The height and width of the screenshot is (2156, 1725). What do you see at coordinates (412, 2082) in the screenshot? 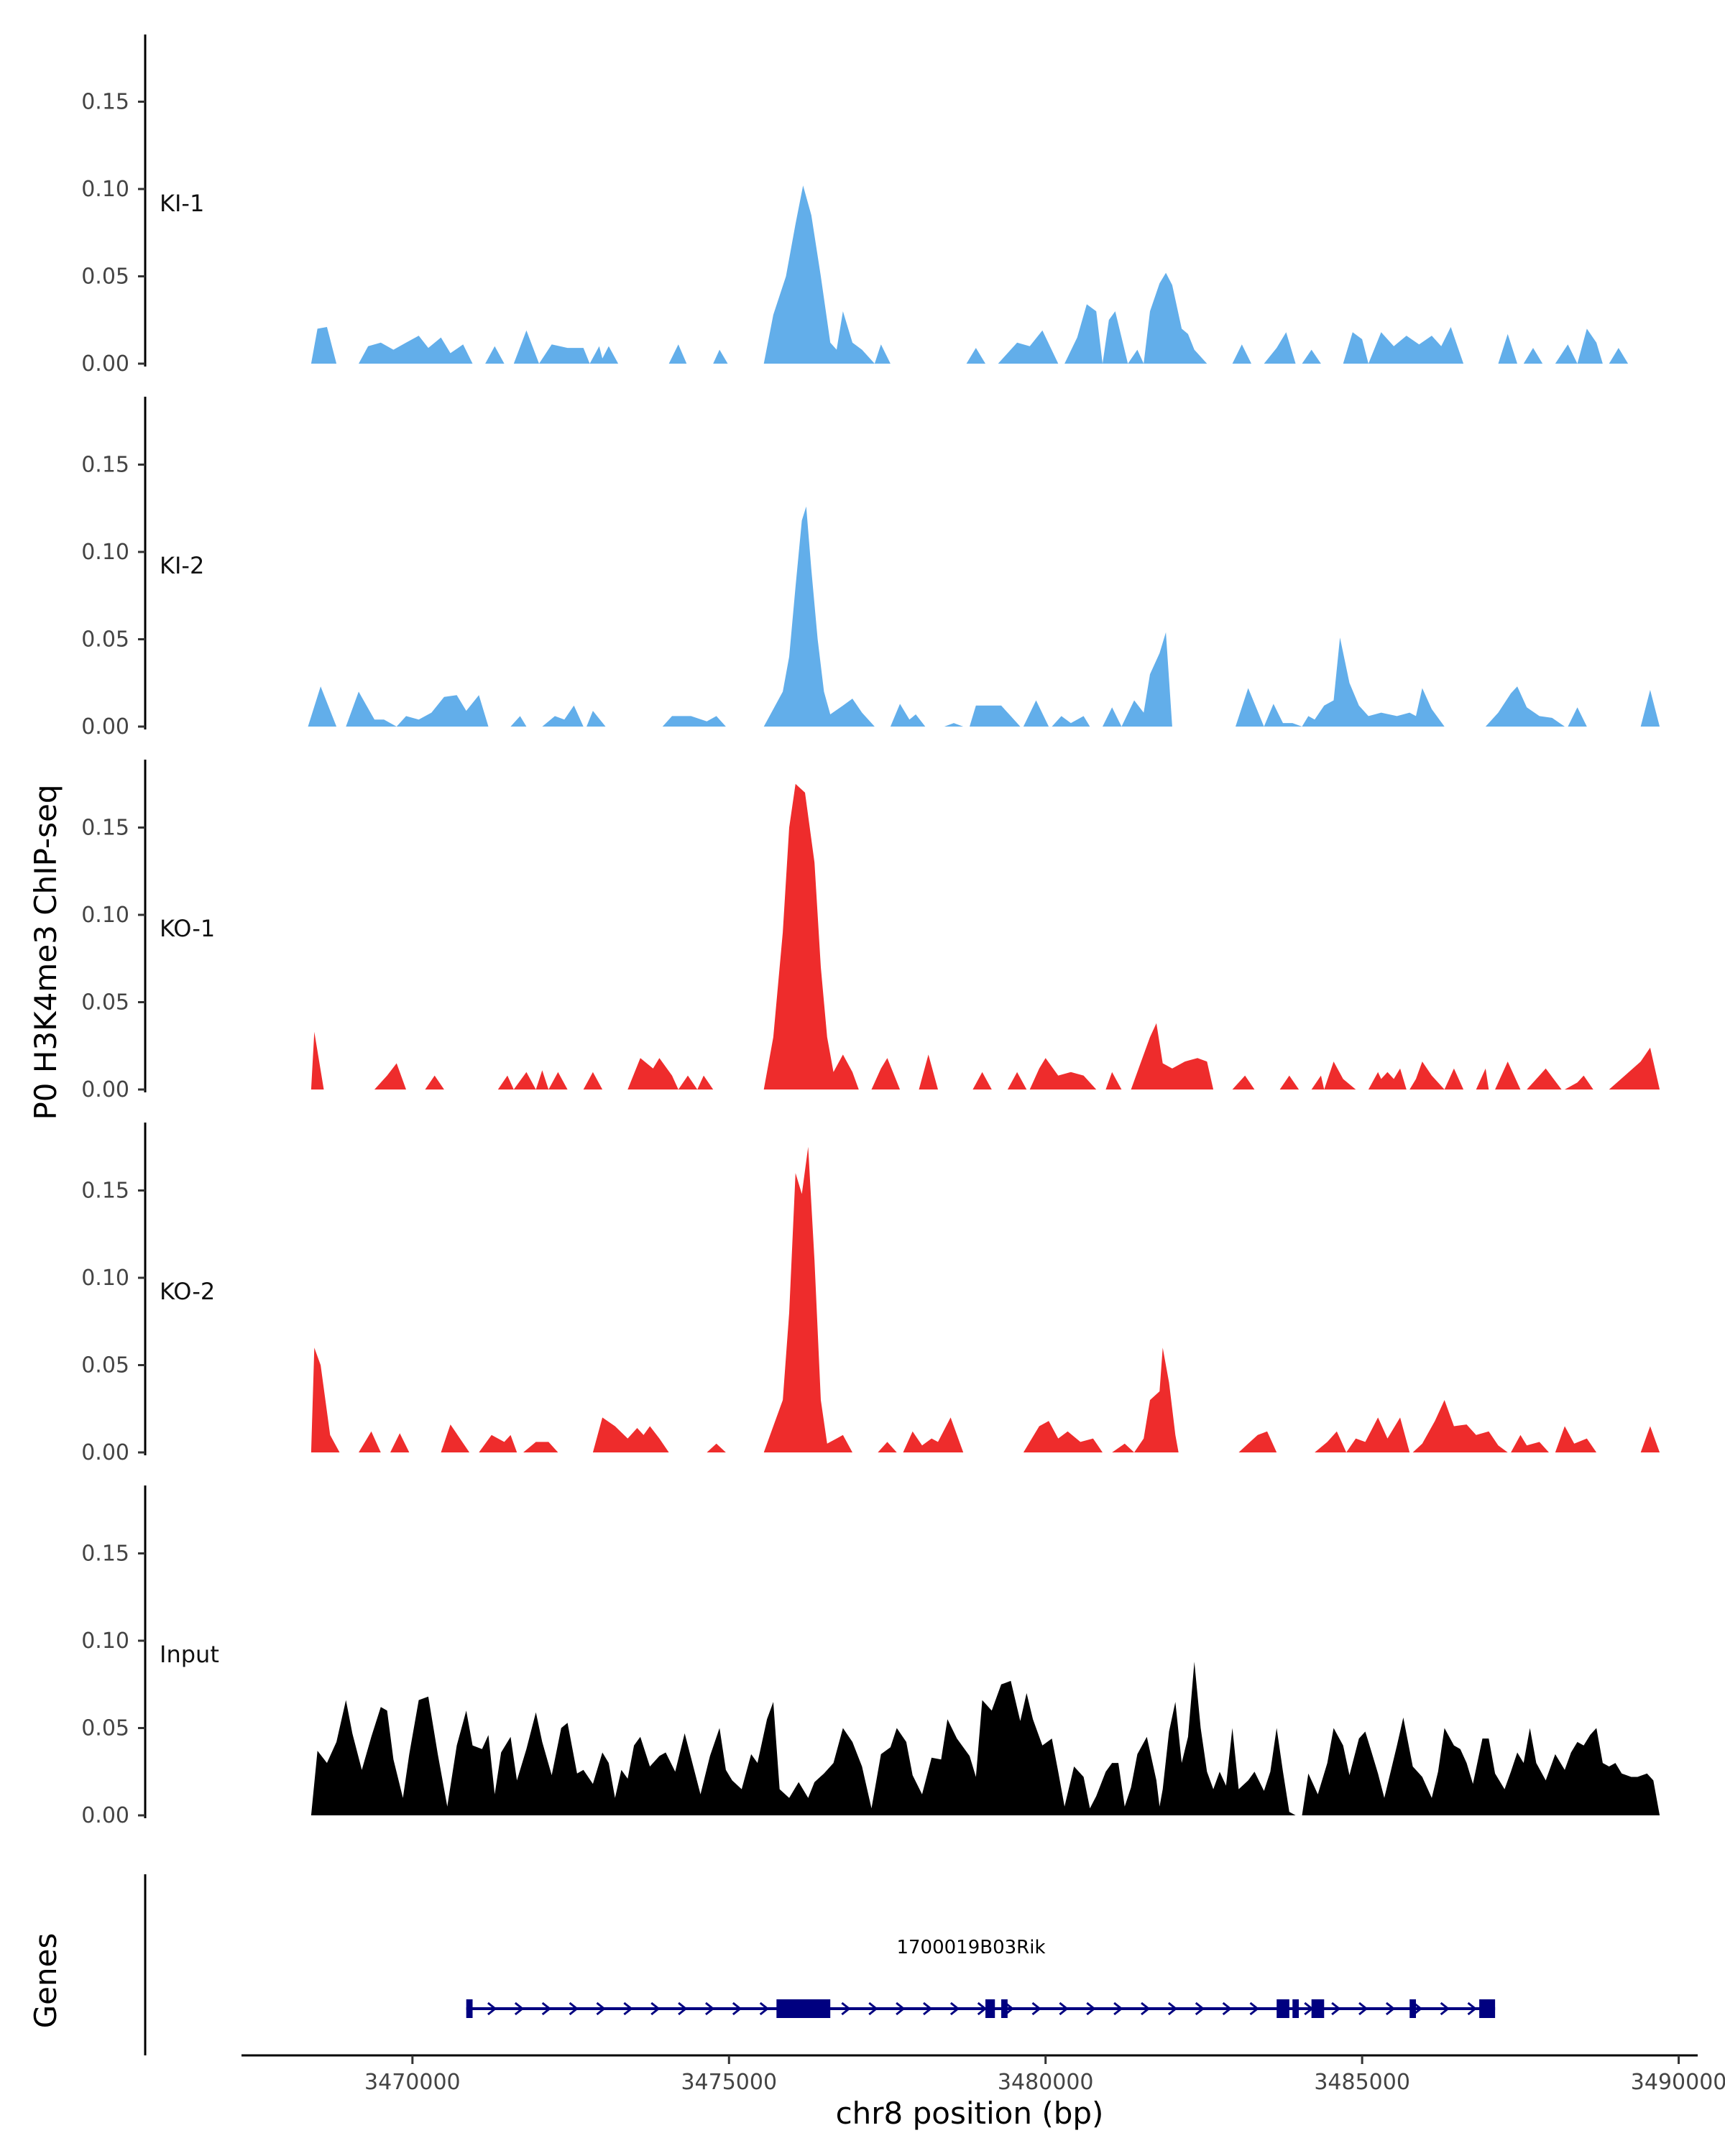
I see `x-tick-label: 3470000` at bounding box center [412, 2082].